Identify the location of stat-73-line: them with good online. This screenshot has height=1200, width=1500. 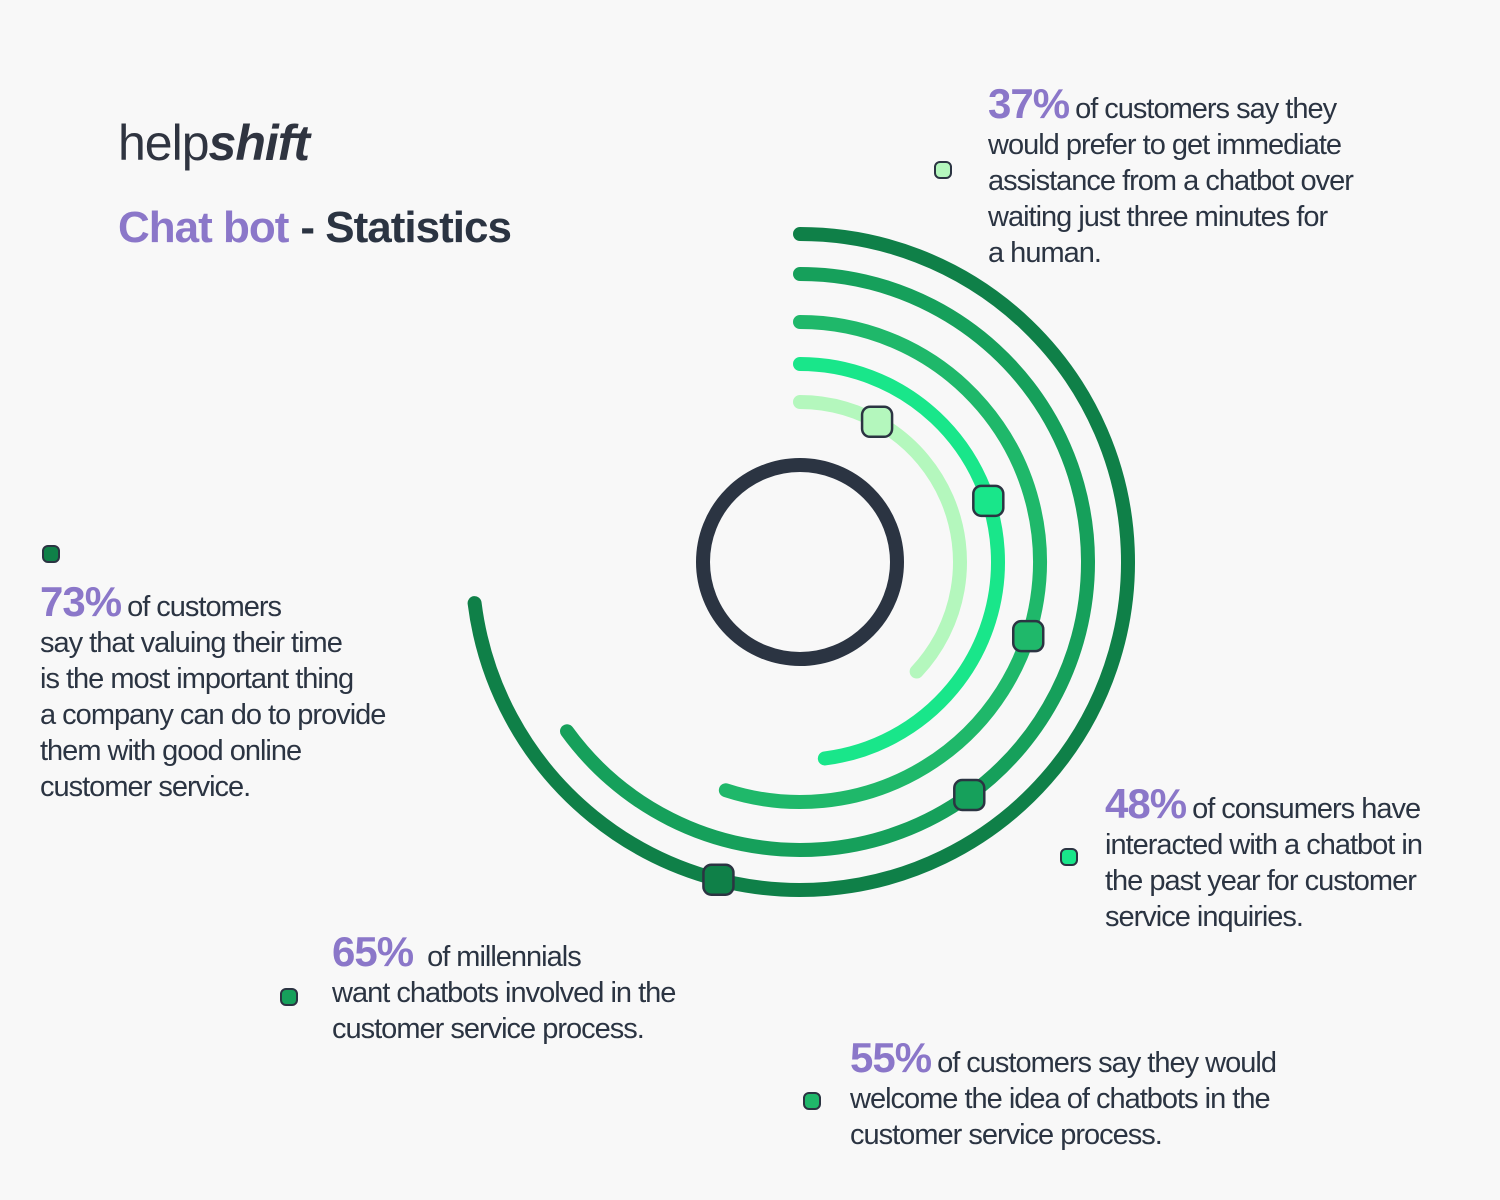
(171, 751).